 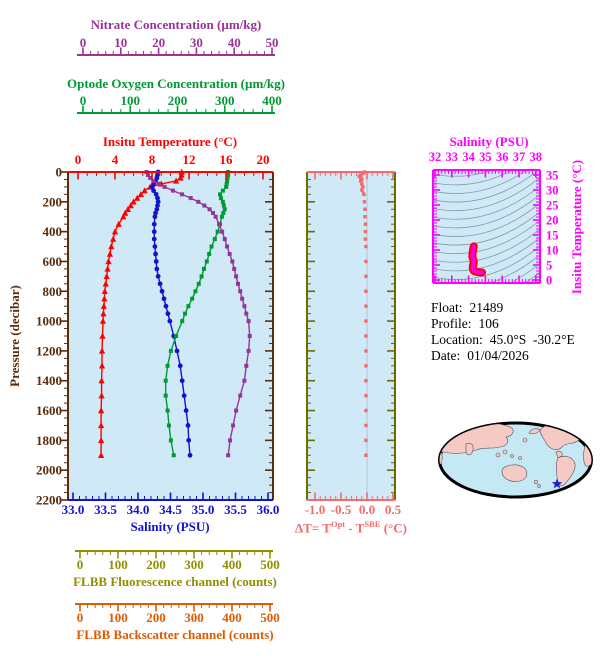 What do you see at coordinates (469, 449) in the screenshot?
I see `continent-india` at bounding box center [469, 449].